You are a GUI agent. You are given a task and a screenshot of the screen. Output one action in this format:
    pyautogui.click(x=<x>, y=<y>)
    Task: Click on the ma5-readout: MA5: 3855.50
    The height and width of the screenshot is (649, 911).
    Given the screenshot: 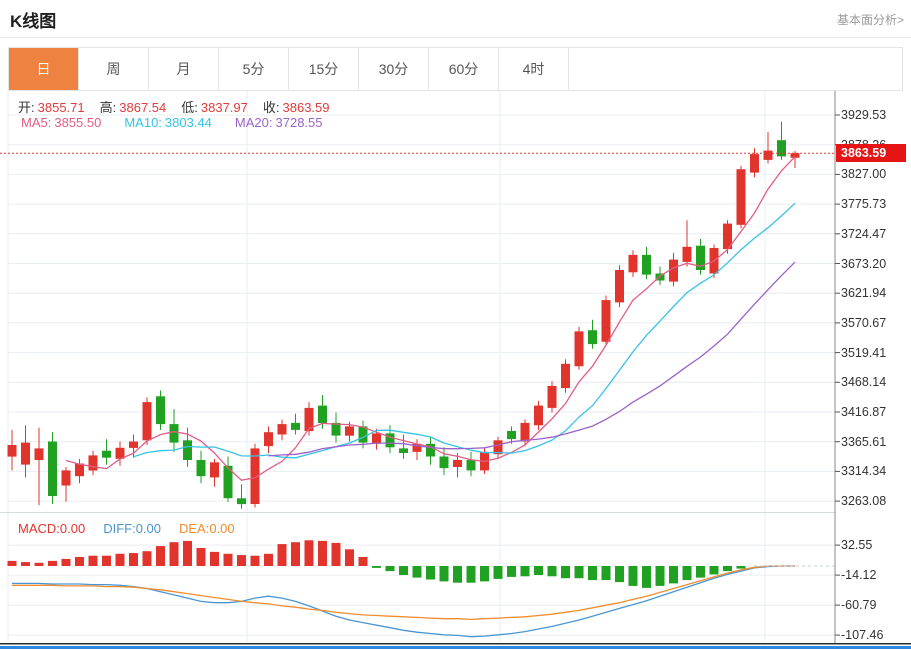 What is the action you would take?
    pyautogui.click(x=61, y=122)
    